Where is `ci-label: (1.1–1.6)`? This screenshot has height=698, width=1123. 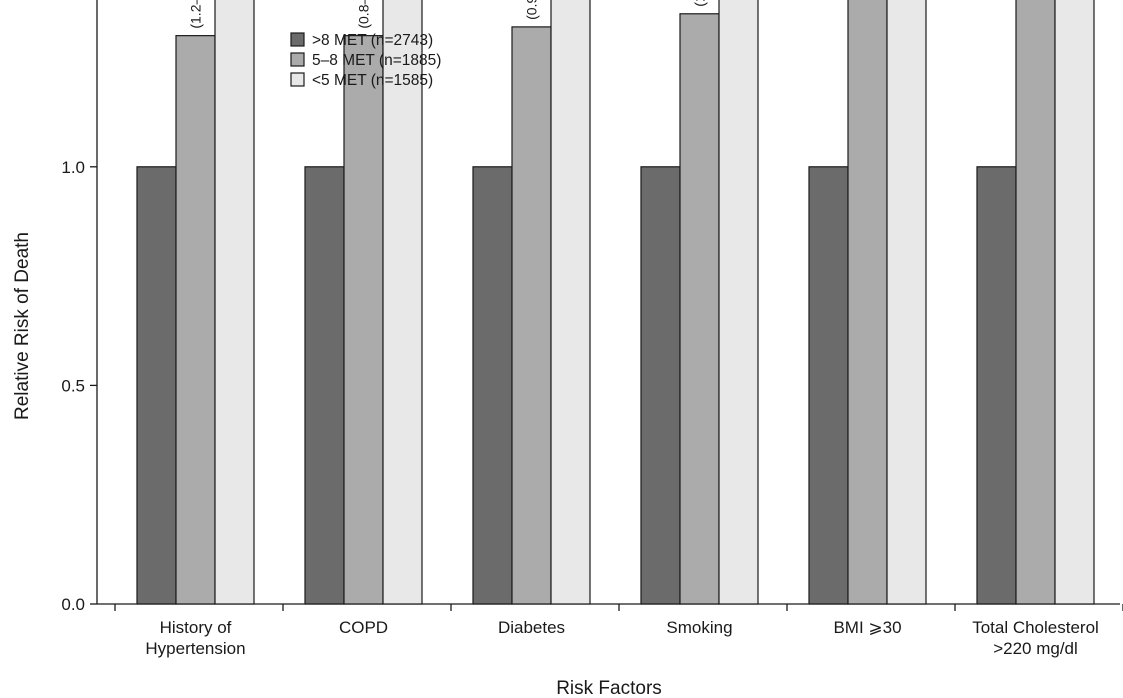
ci-label: (1.1–1.6) is located at coordinates (700, 3).